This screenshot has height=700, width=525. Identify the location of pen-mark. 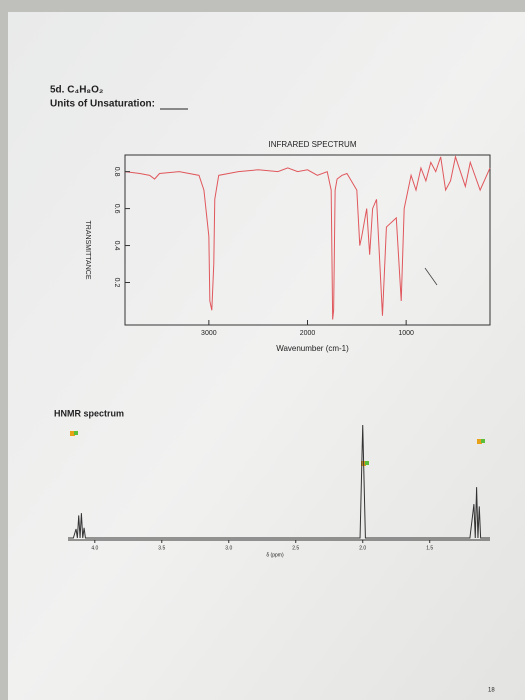
(431, 276).